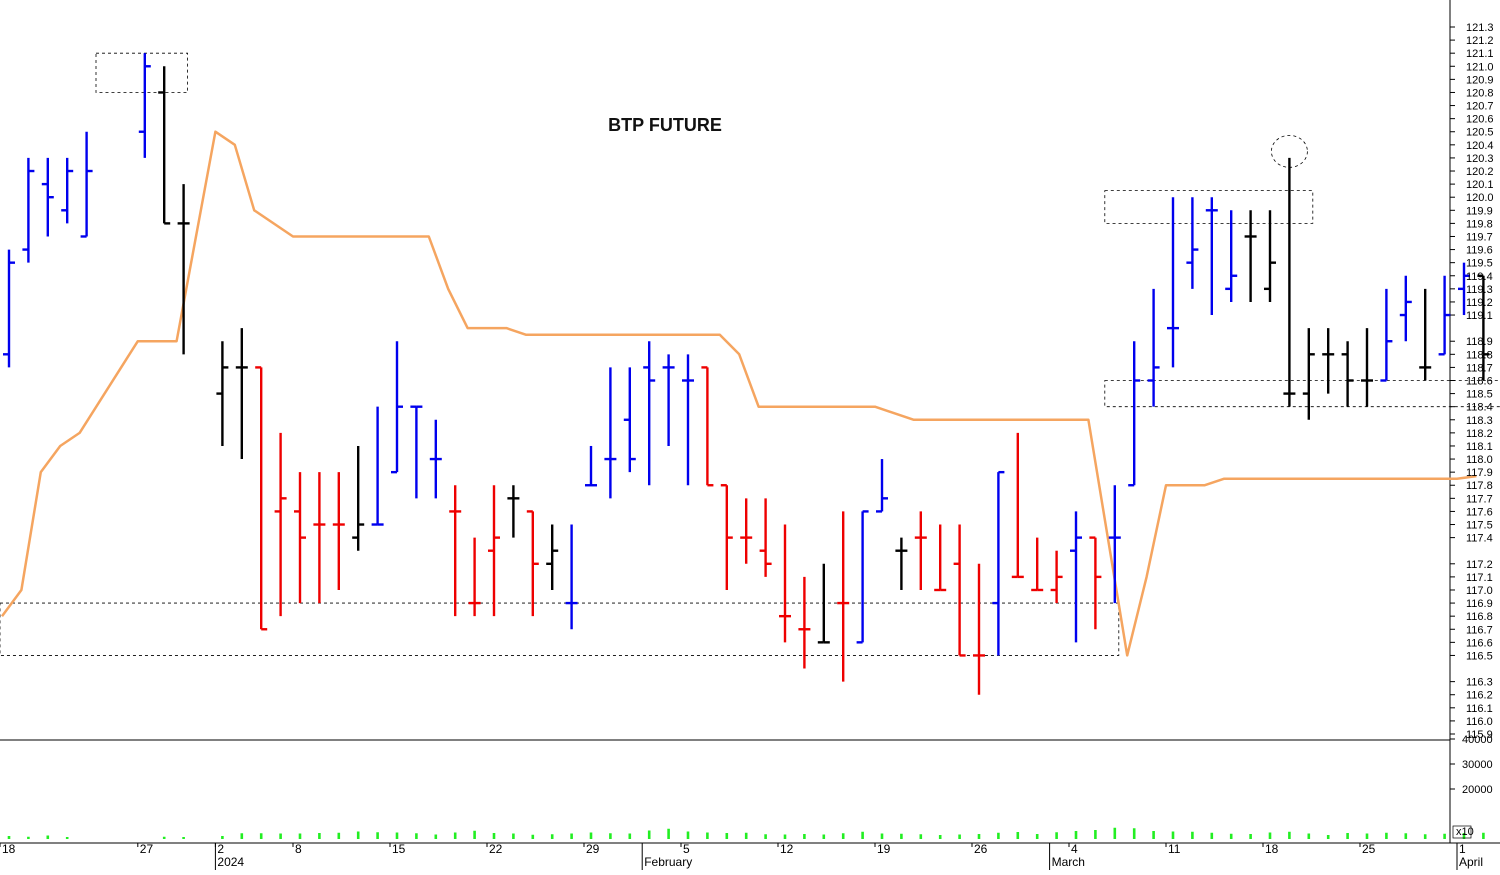 This screenshot has width=1500, height=875. Describe the element at coordinates (1480, 107) in the screenshot. I see `price-tick-label: 120.7` at that location.